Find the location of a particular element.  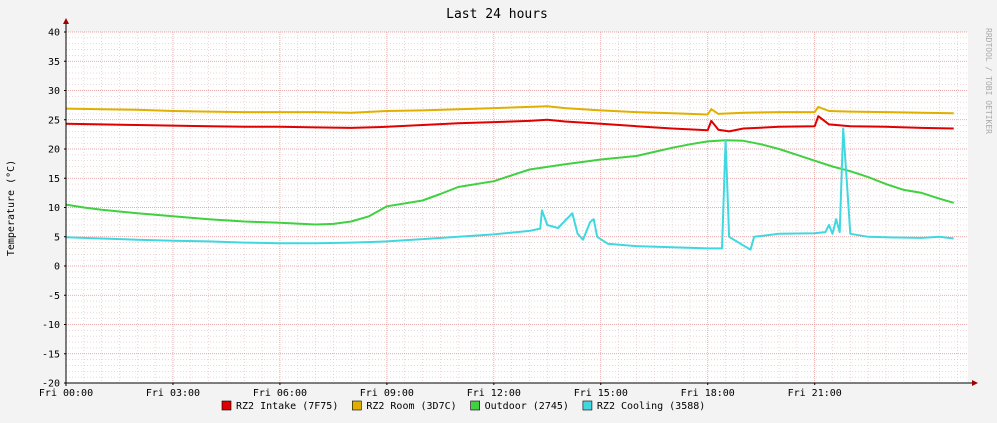

y-tick-label: -10 is located at coordinates (51, 325).